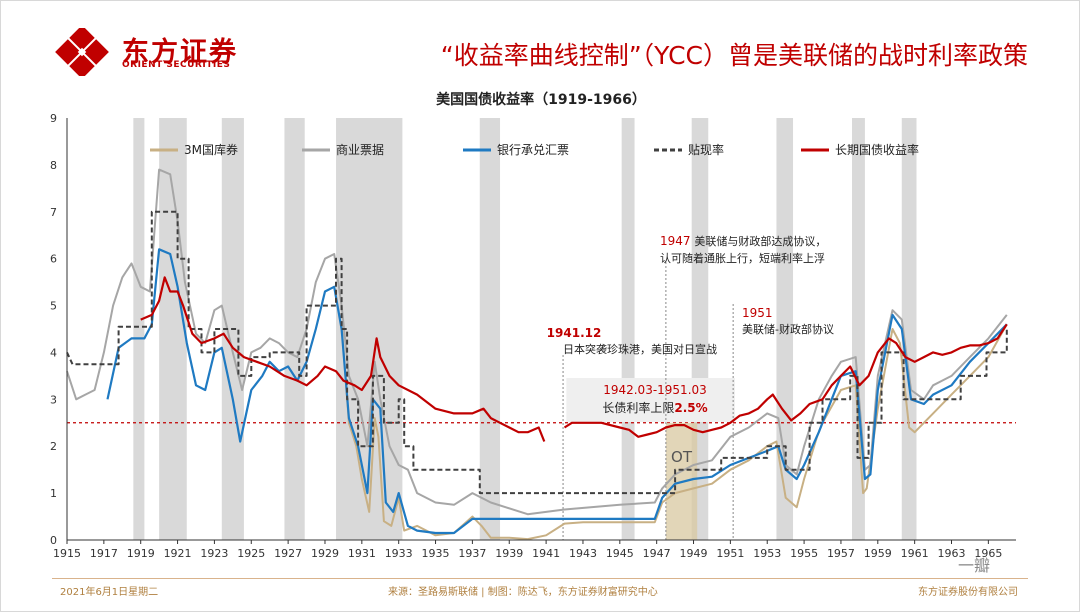 The width and height of the screenshot is (1080, 612). Describe the element at coordinates (176, 65) in the screenshot. I see `brand-name-en: ORIENT SECURITIES` at that location.